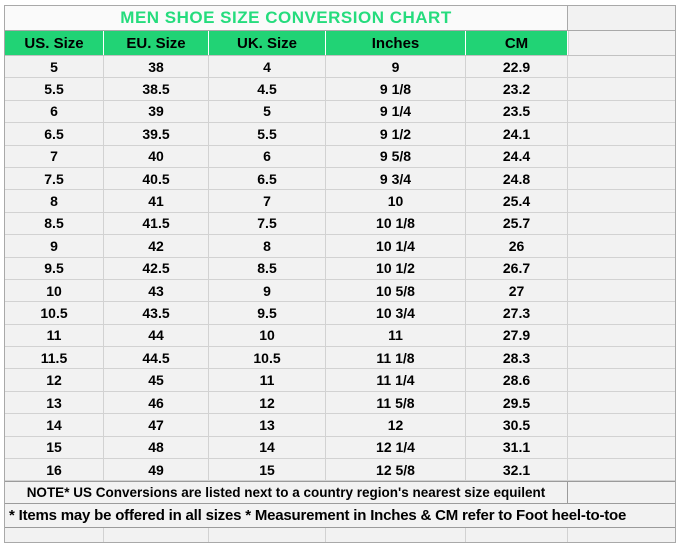 The height and width of the screenshot is (543, 676). I want to click on table-row: 9 42 8 10 1/4 26, so click(340, 246).